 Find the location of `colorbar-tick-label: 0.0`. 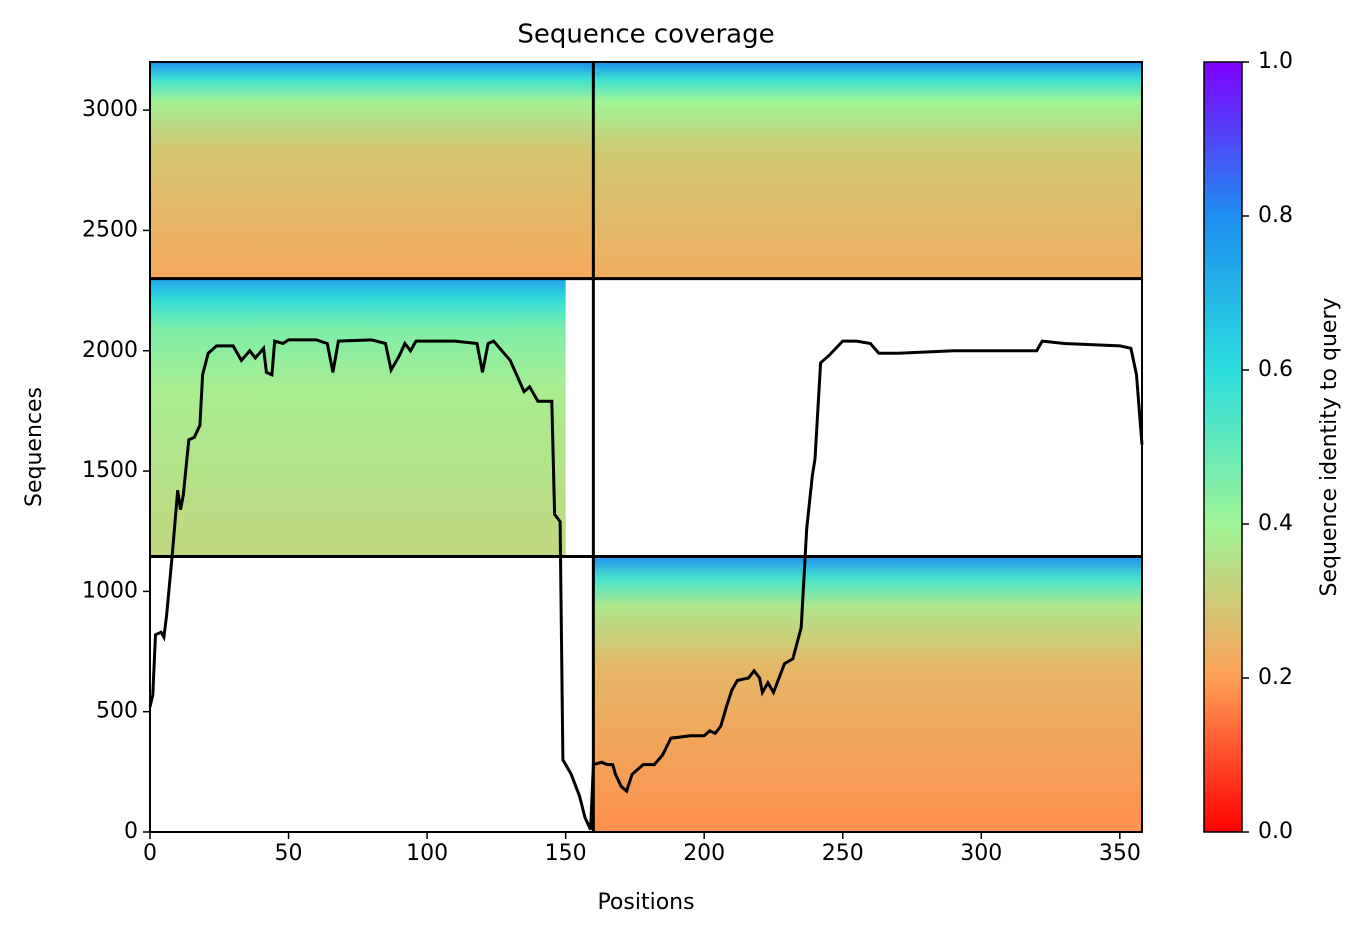

colorbar-tick-label: 0.0 is located at coordinates (1275, 831).